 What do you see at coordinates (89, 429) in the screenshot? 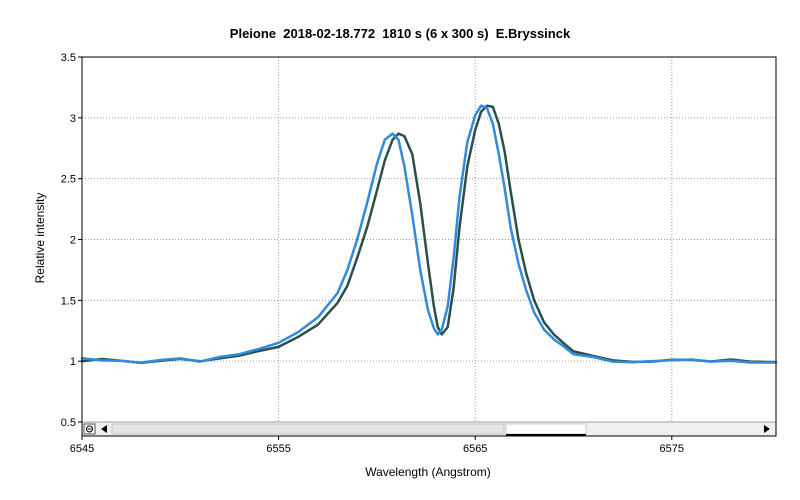
I see `zoom-reset-icon` at bounding box center [89, 429].